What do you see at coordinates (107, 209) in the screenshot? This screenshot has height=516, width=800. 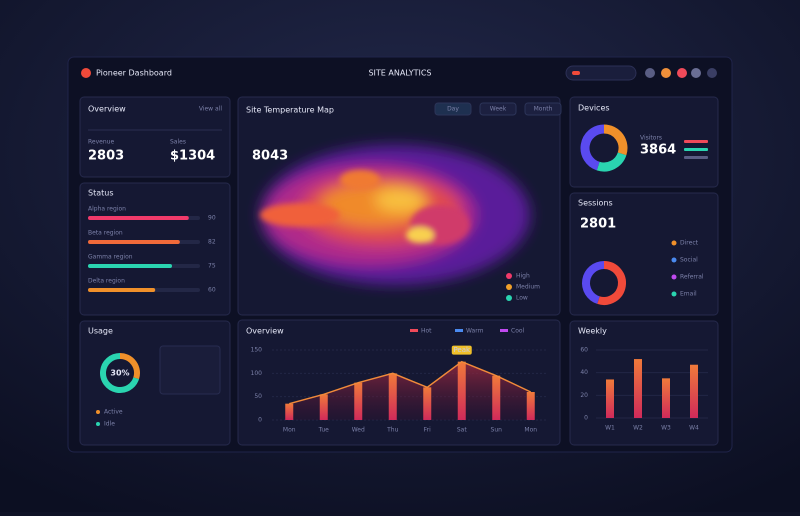 I see `label: Alpha region` at bounding box center [107, 209].